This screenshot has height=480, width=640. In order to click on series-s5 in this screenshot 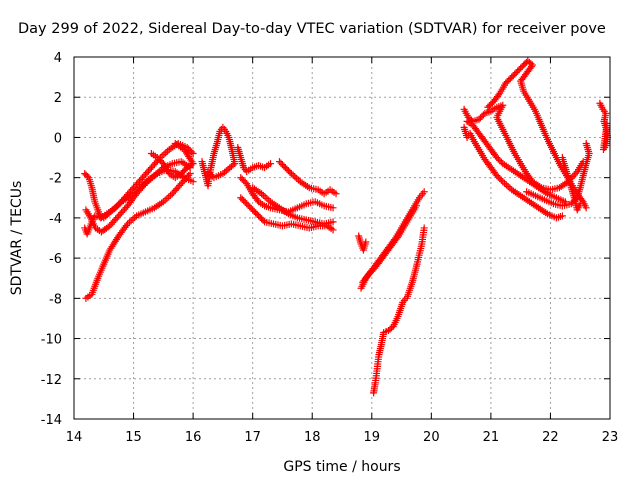, I will do `click(172, 160)`.